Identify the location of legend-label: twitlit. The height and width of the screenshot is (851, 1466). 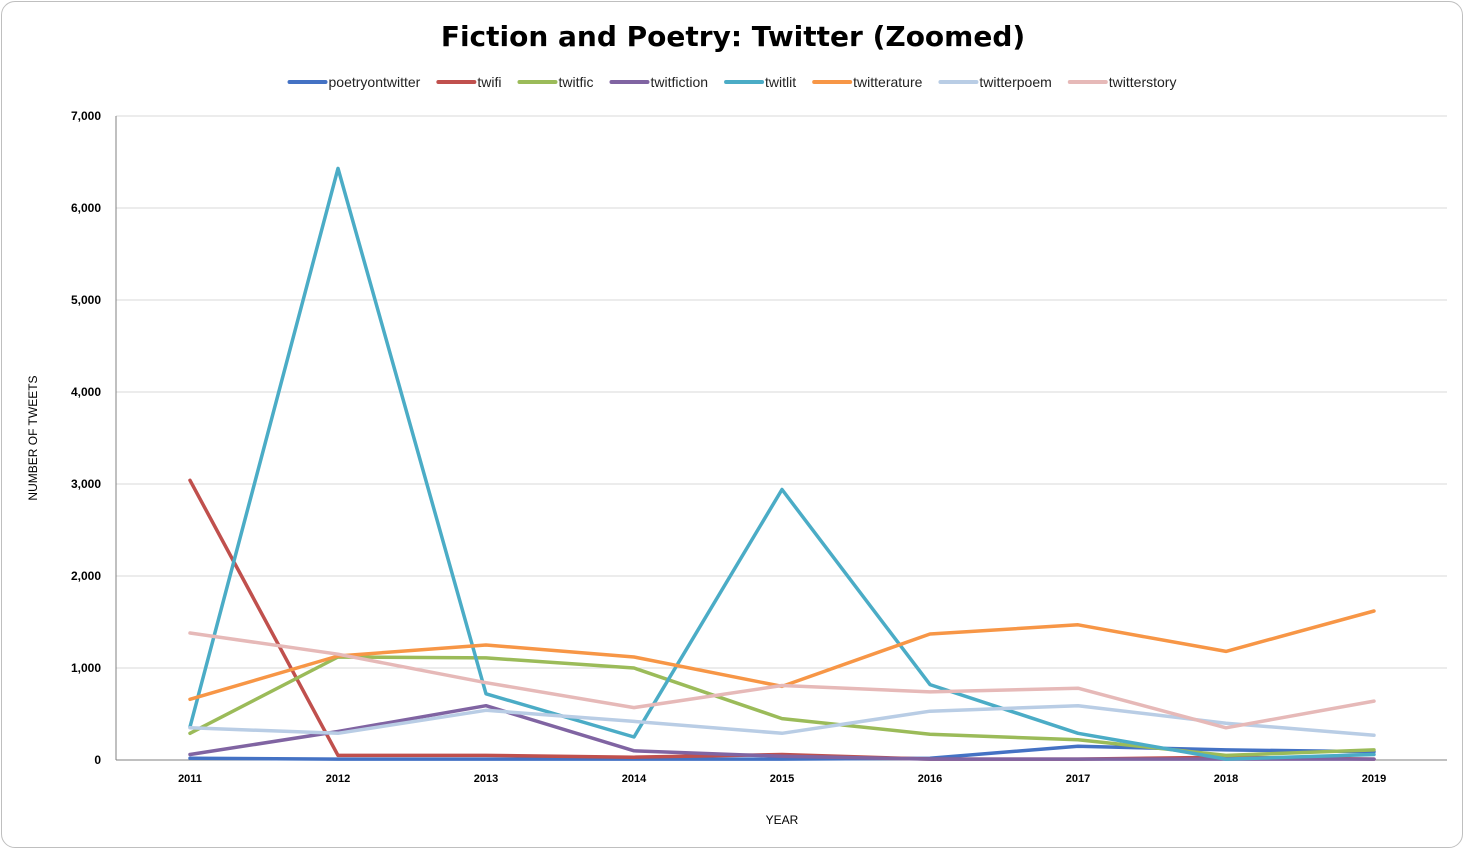
(780, 82).